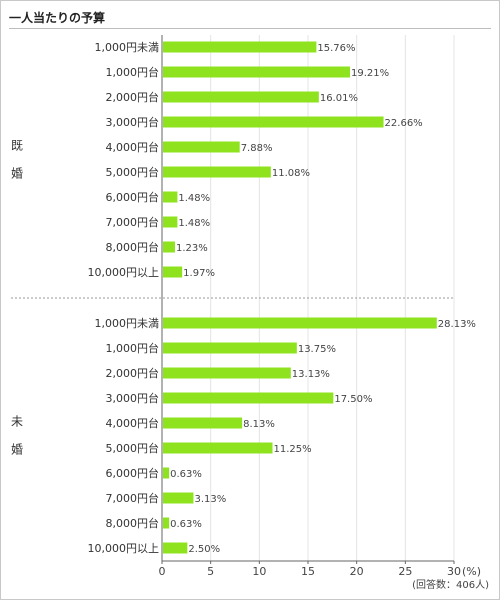 This screenshot has width=500, height=600. What do you see at coordinates (259, 571) in the screenshot?
I see `x-tick-label: 10` at bounding box center [259, 571].